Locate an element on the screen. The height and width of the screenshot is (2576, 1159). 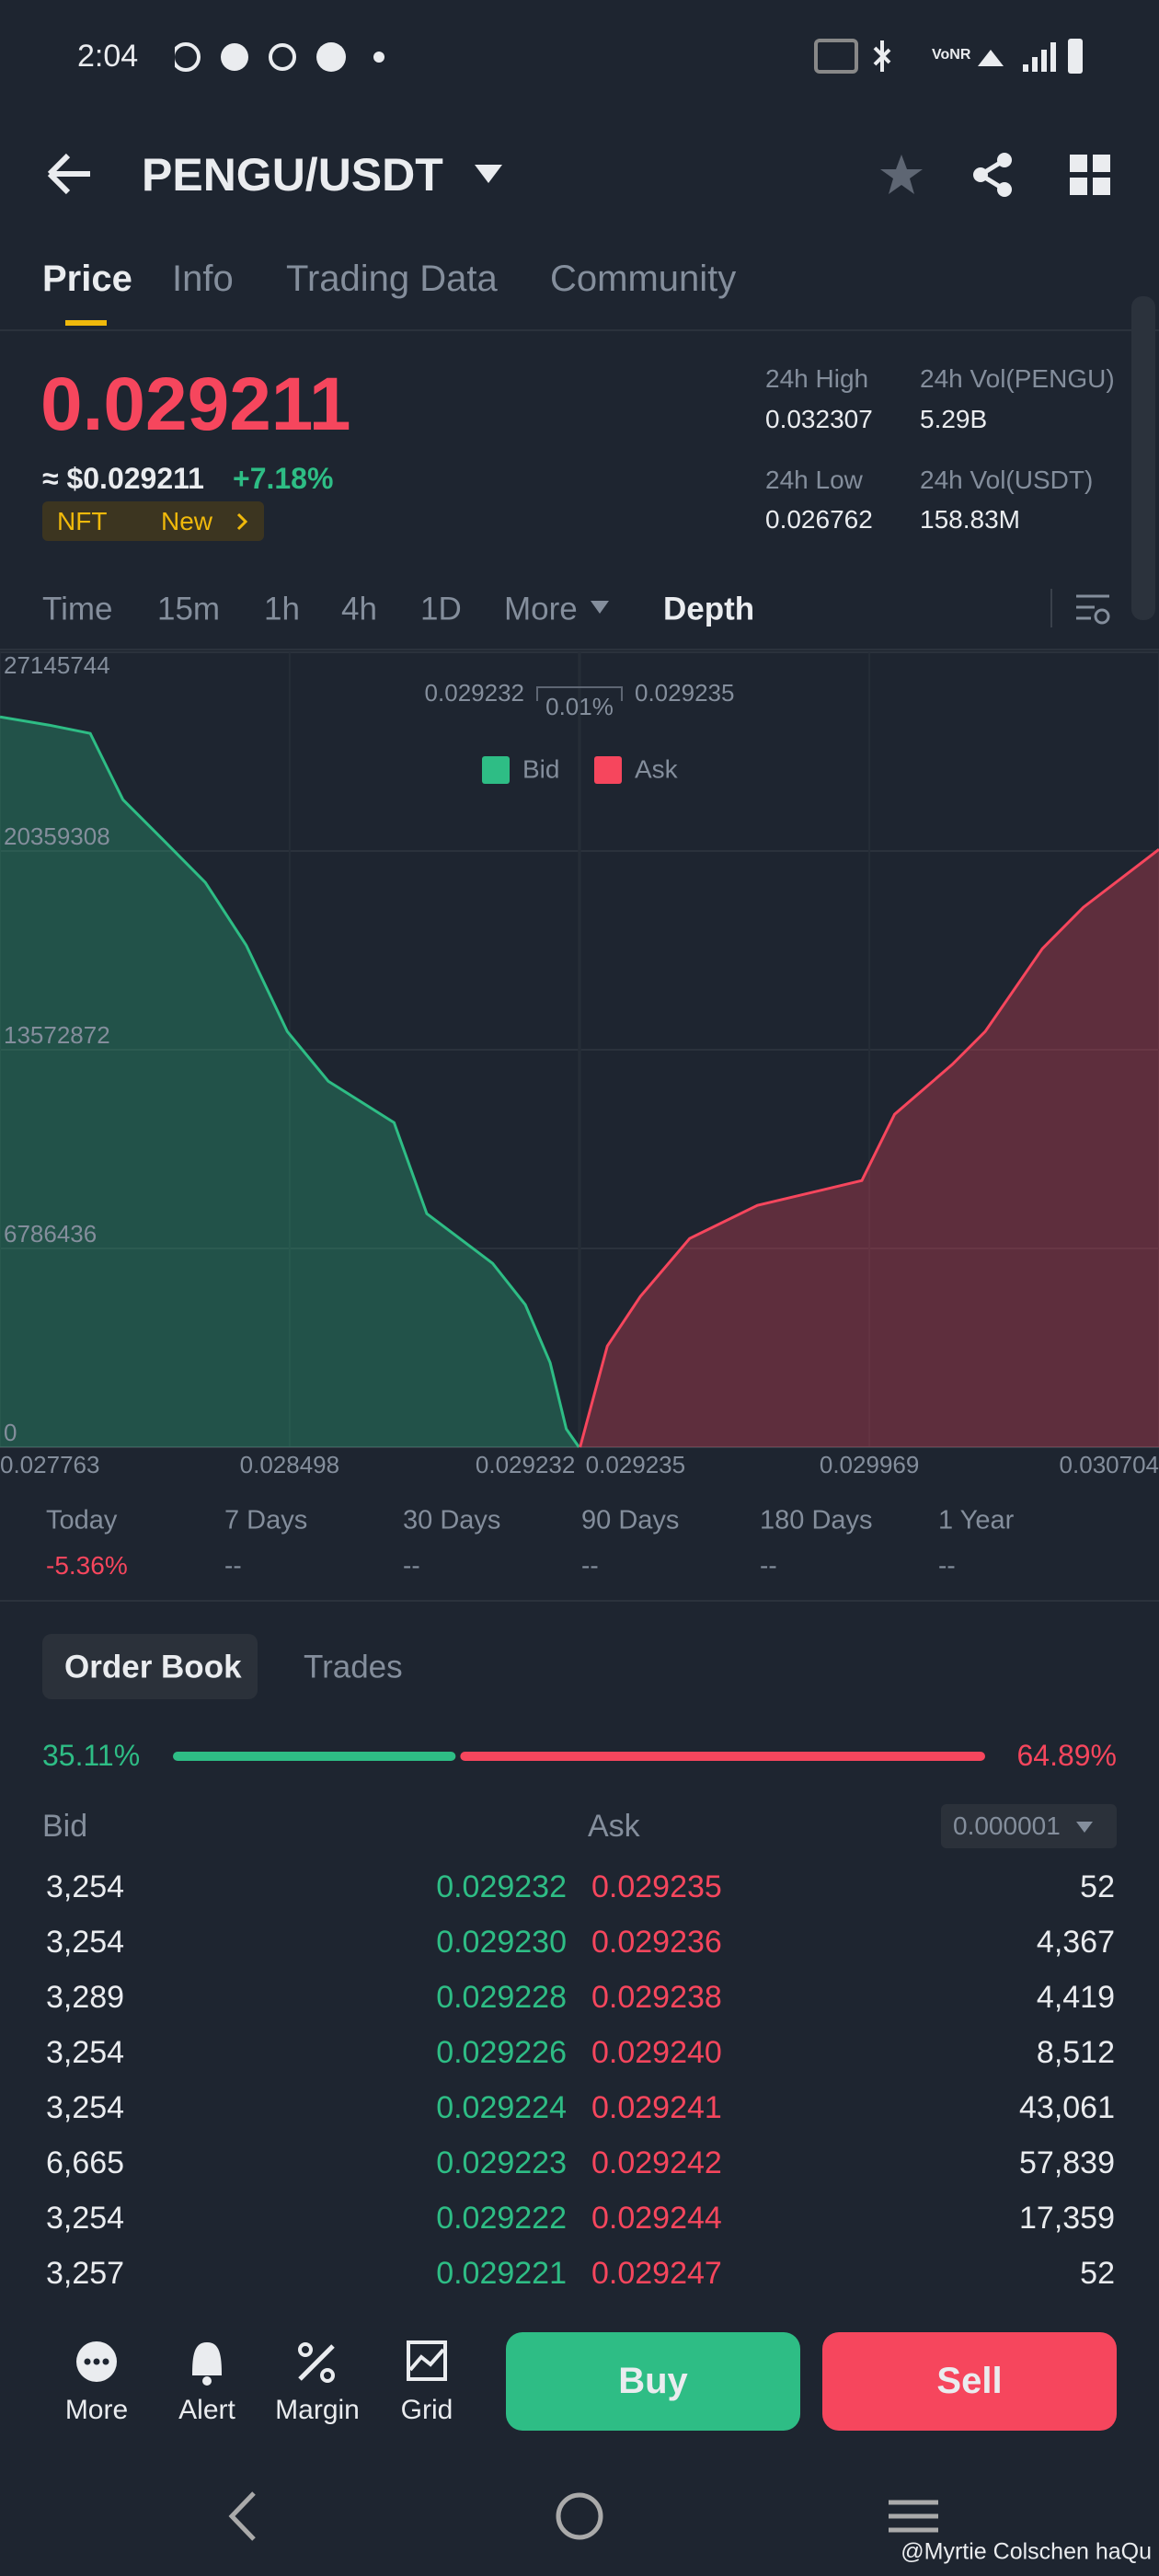
ask-price: 0.029236 is located at coordinates (656, 1942).